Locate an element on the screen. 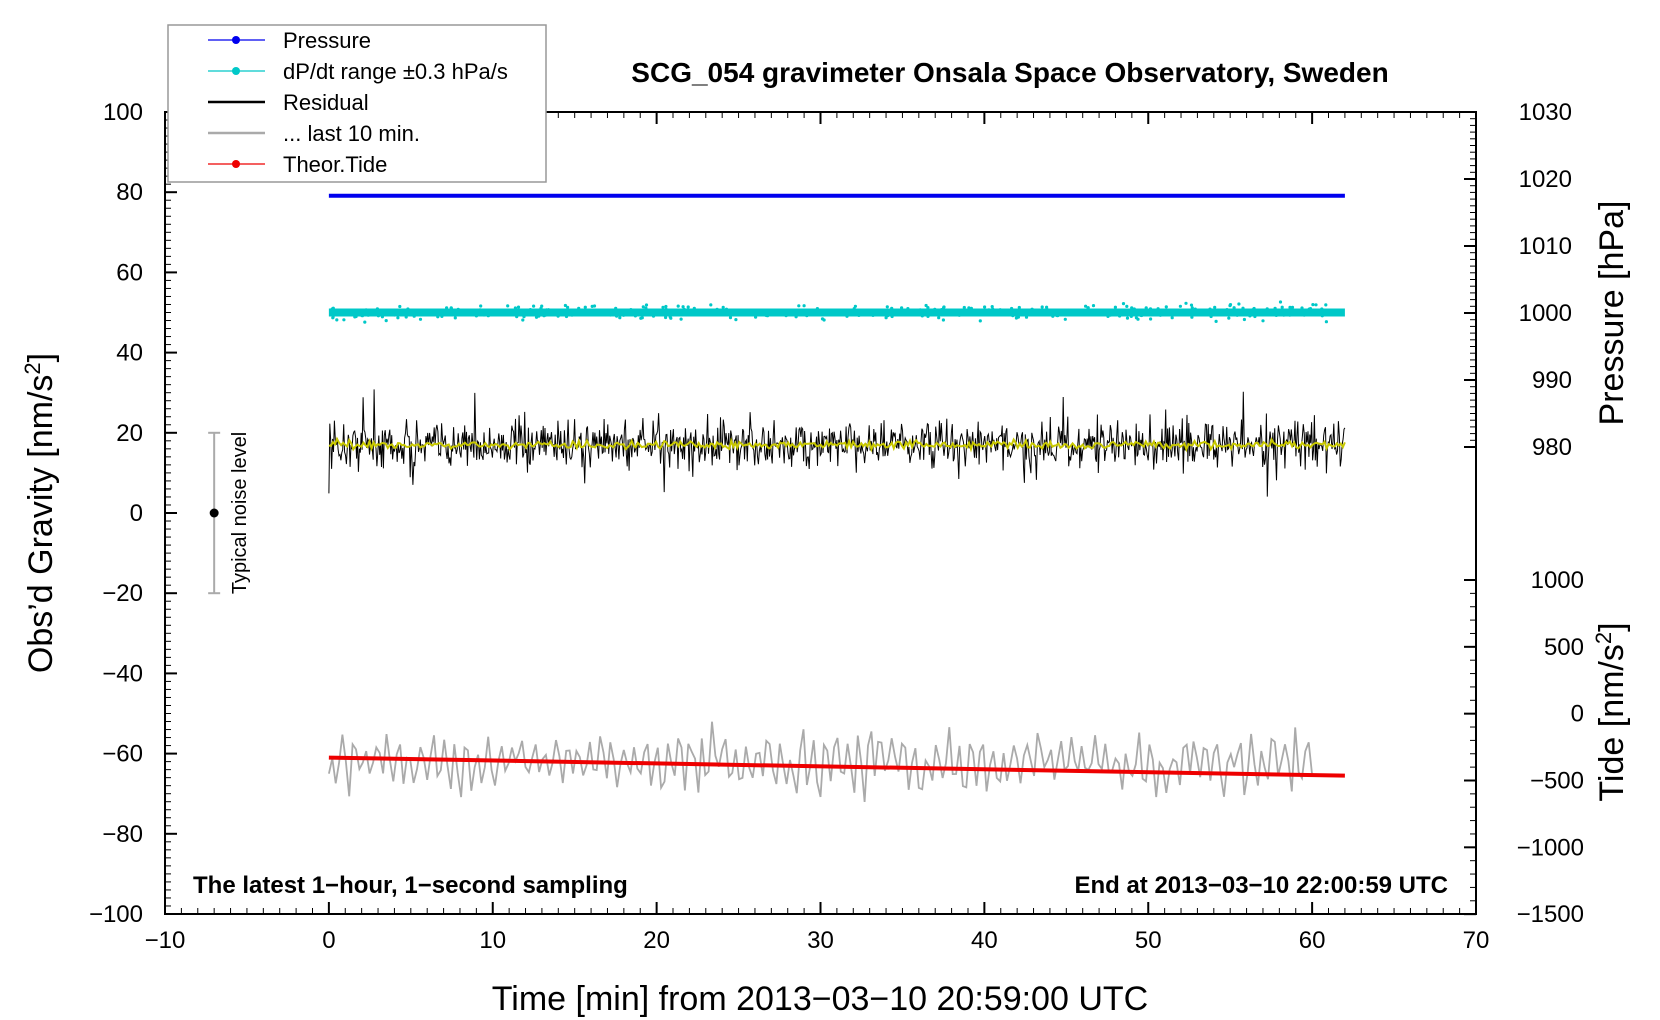 The height and width of the screenshot is (1020, 1660). x-tick-label: 0 is located at coordinates (328, 940).